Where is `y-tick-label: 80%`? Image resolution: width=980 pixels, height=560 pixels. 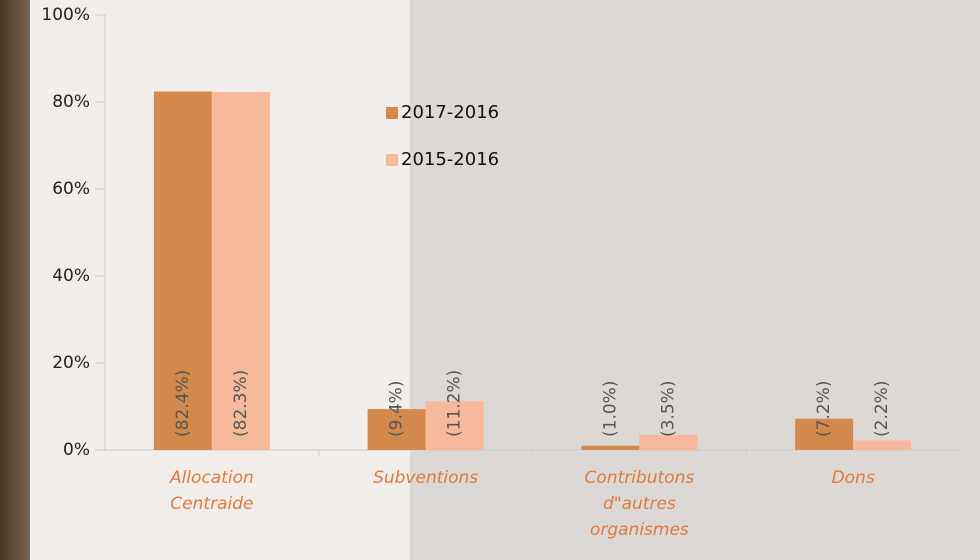 y-tick-label: 80% is located at coordinates (71, 102).